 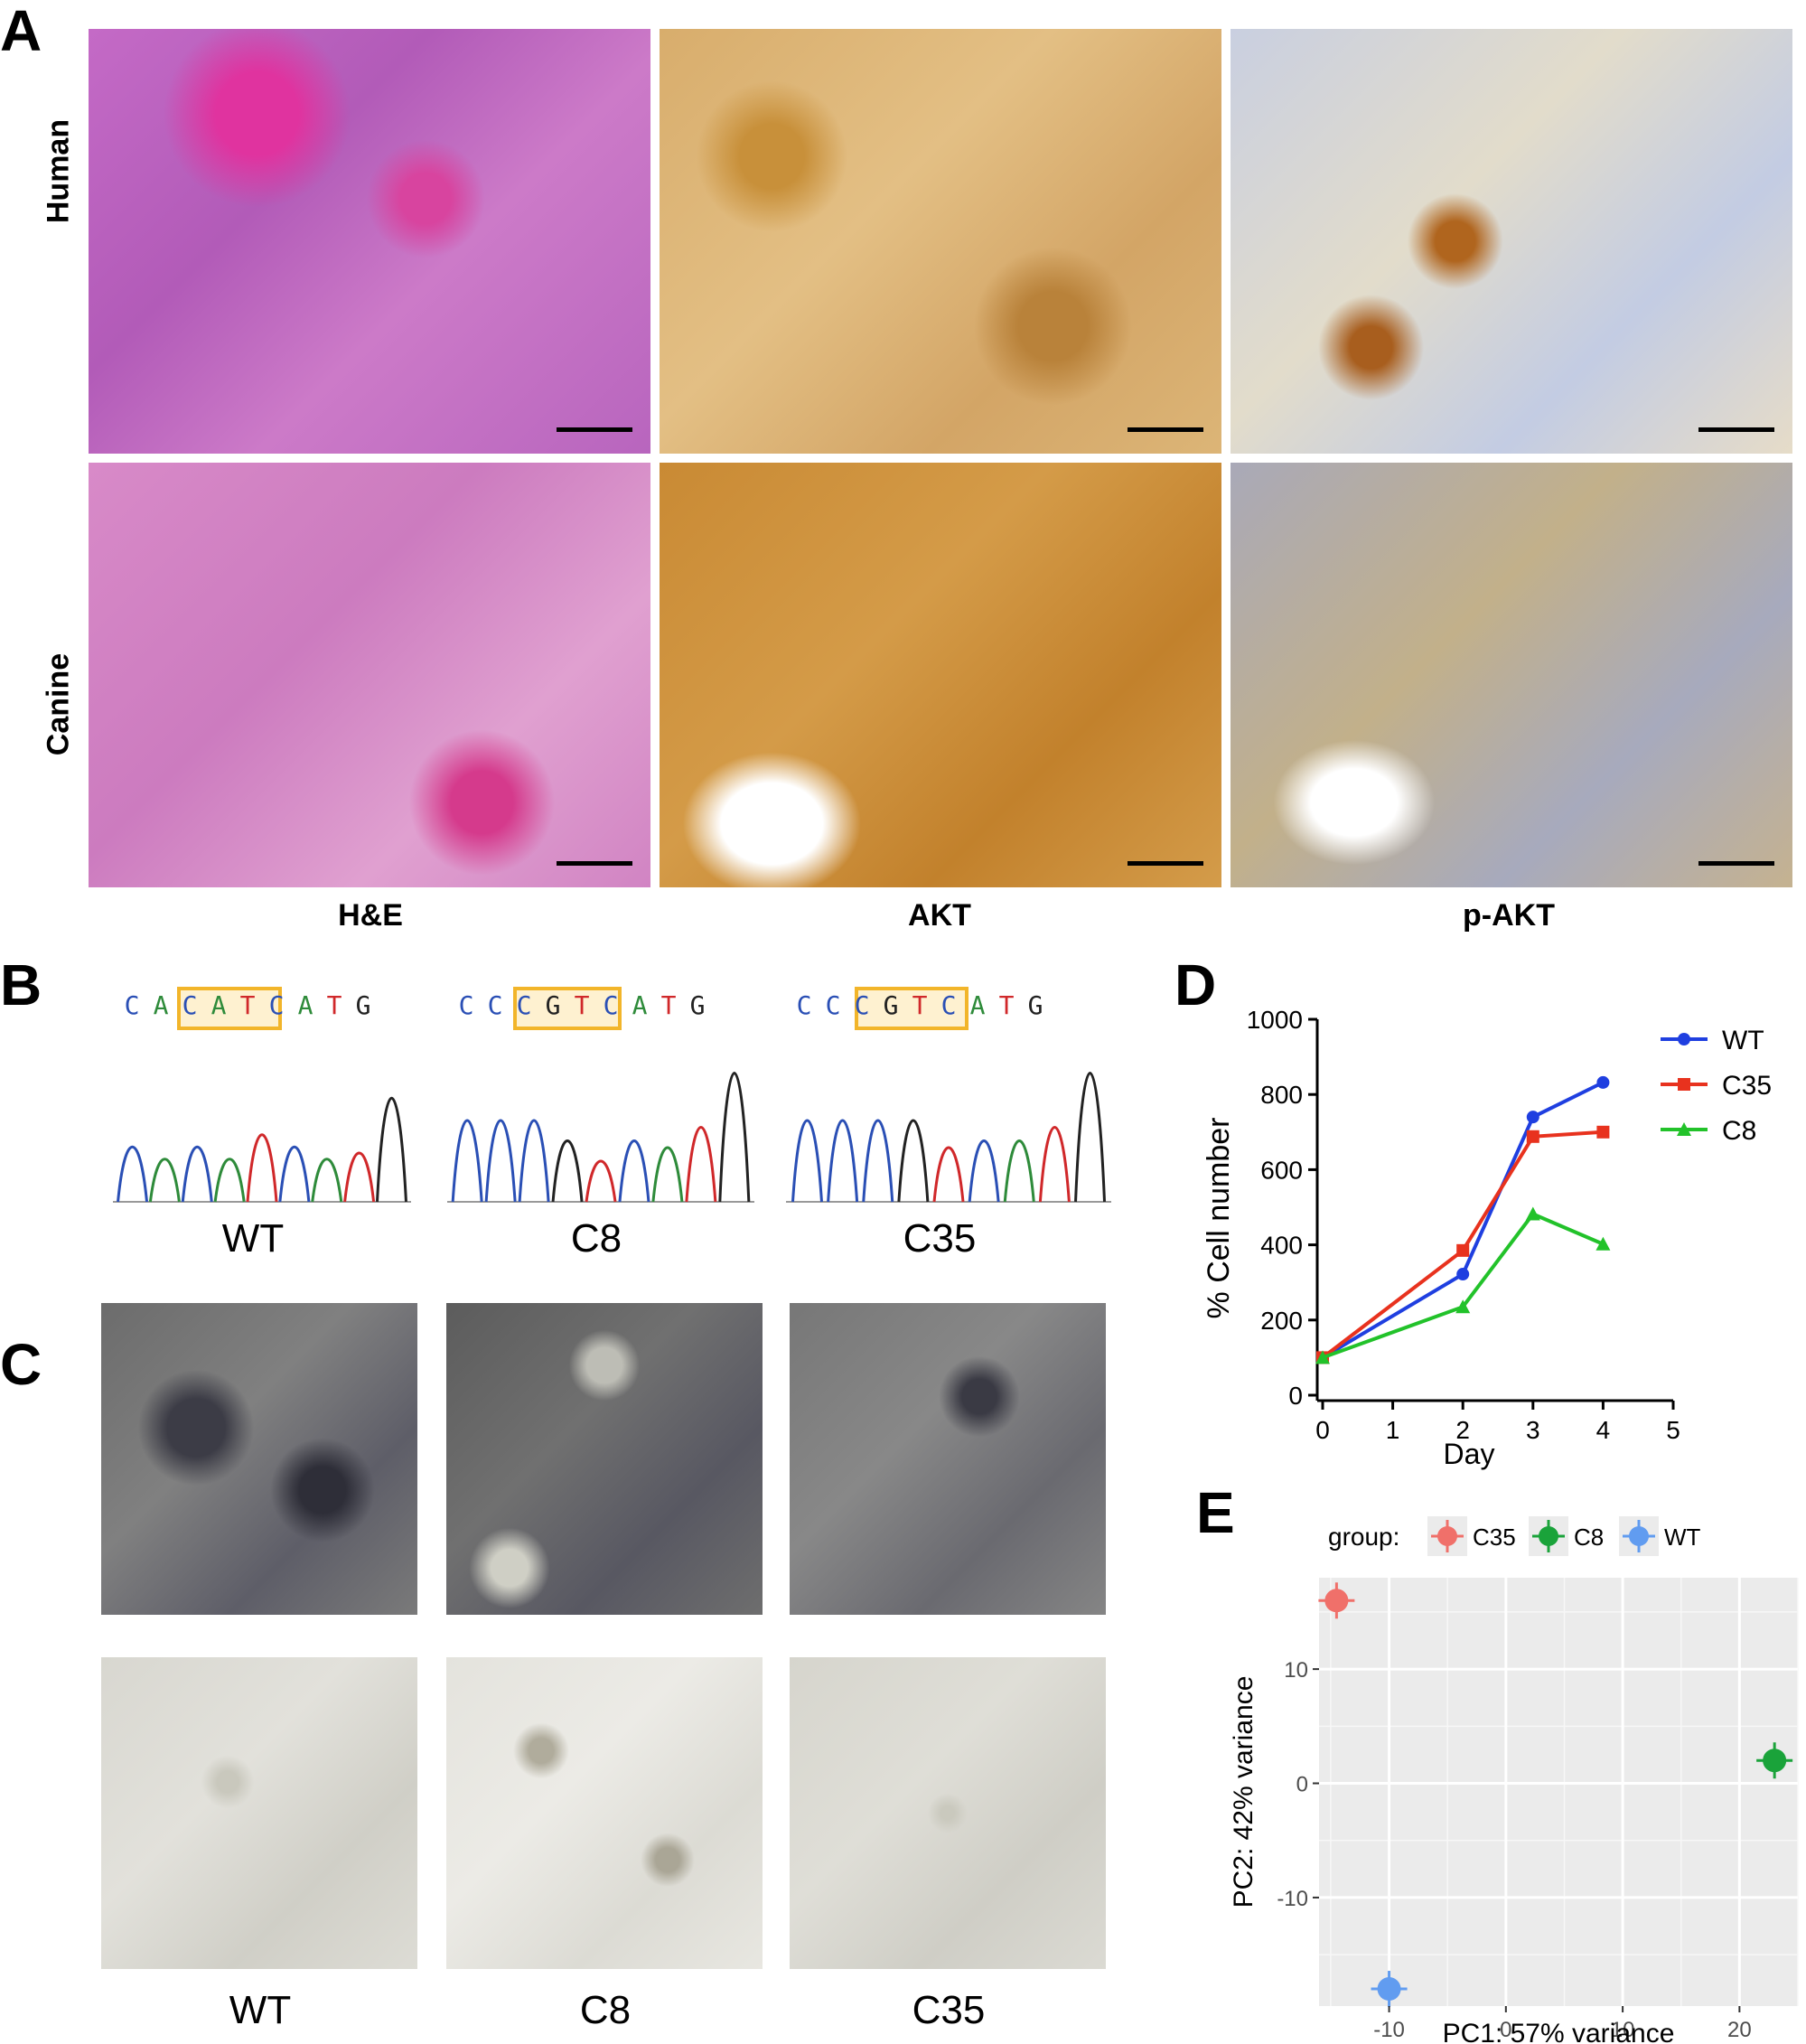 I want to click on chromatogram-c35, so click(x=948, y=1138).